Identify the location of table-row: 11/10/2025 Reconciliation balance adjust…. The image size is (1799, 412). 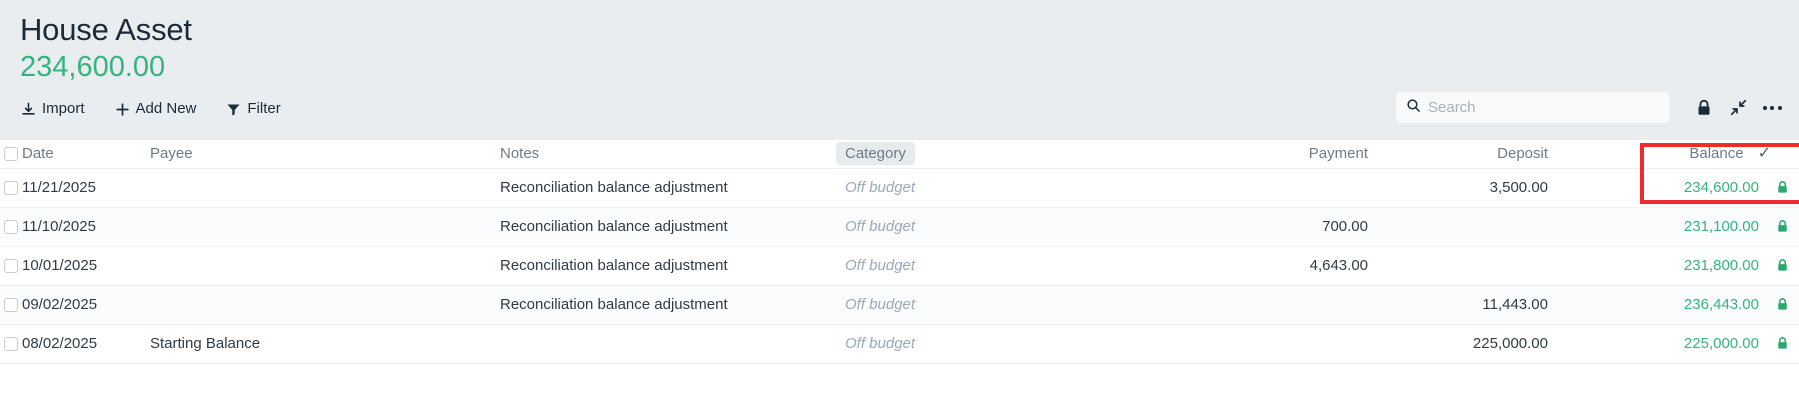
(899, 227).